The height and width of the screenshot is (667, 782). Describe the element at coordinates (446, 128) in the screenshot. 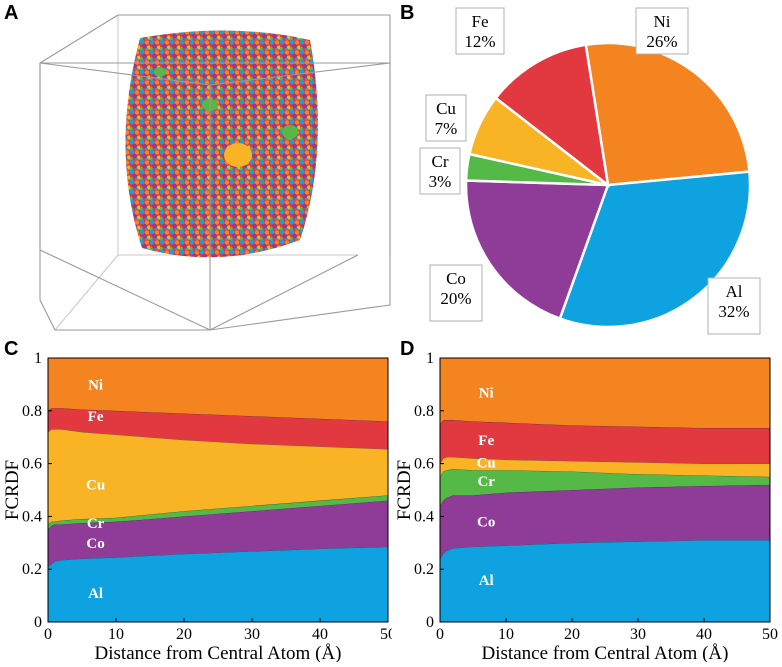

I see `svg-text: 7%` at that location.